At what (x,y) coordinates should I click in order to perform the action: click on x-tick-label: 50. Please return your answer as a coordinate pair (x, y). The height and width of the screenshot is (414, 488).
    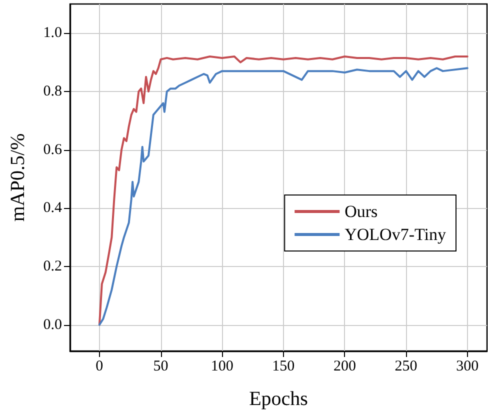
    Looking at the image, I should click on (160, 366).